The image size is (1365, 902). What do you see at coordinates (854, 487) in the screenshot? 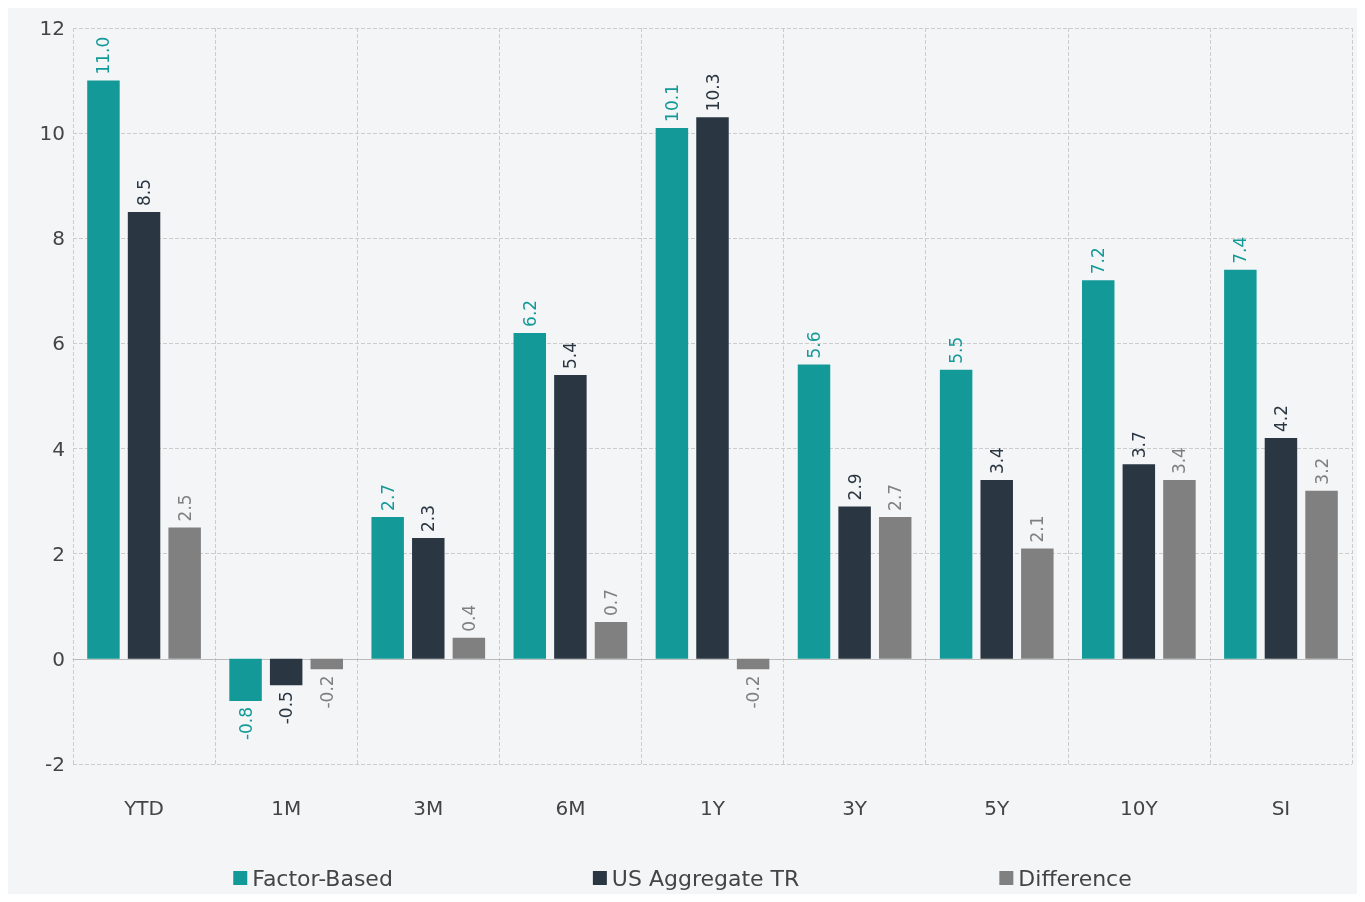
I see `data-label: 2.9` at bounding box center [854, 487].